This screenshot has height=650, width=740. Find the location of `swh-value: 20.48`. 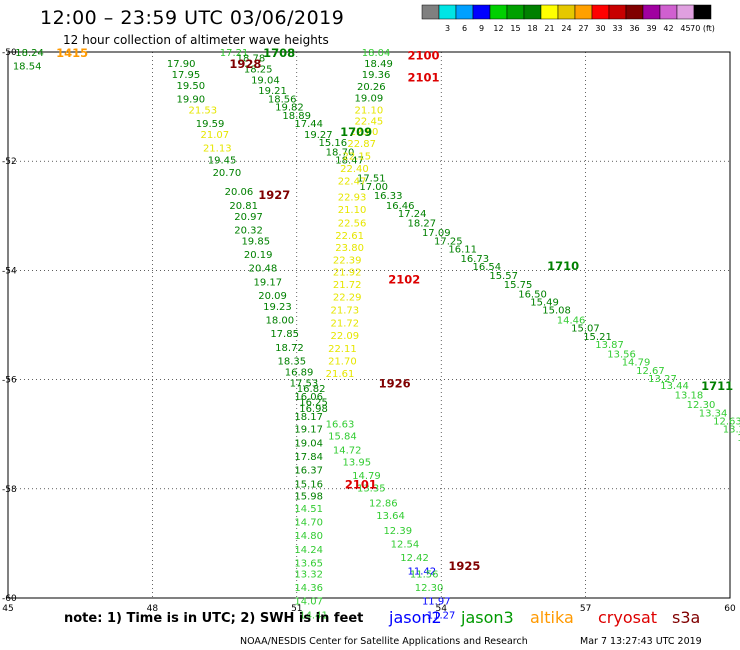

swh-value: 20.48 is located at coordinates (263, 269).